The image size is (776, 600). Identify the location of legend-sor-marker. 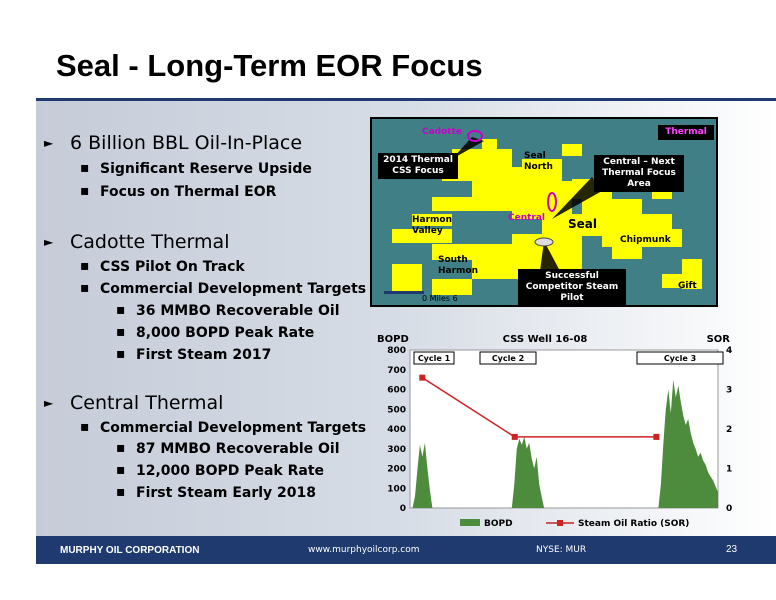
(560, 523).